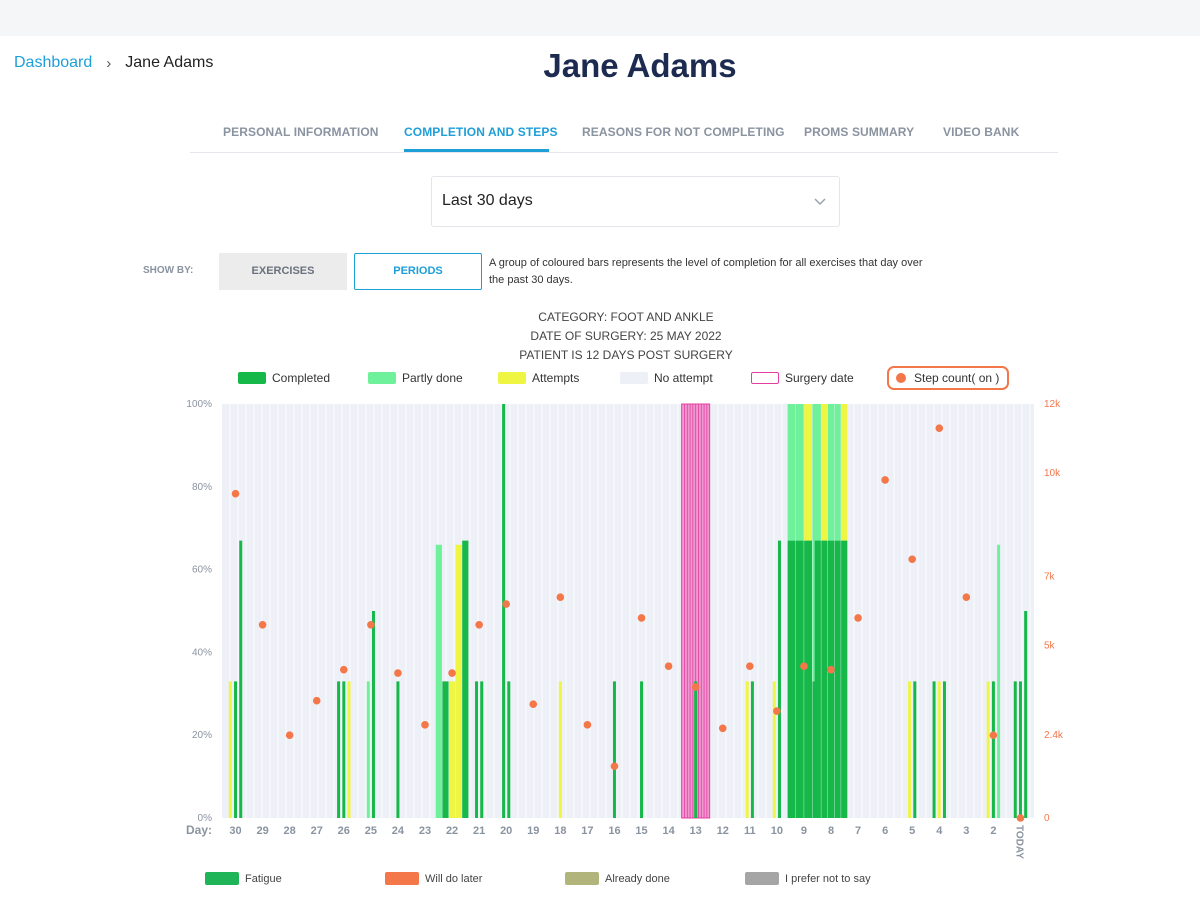 The height and width of the screenshot is (900, 1200). I want to click on active-tab-indicator, so click(476, 150).